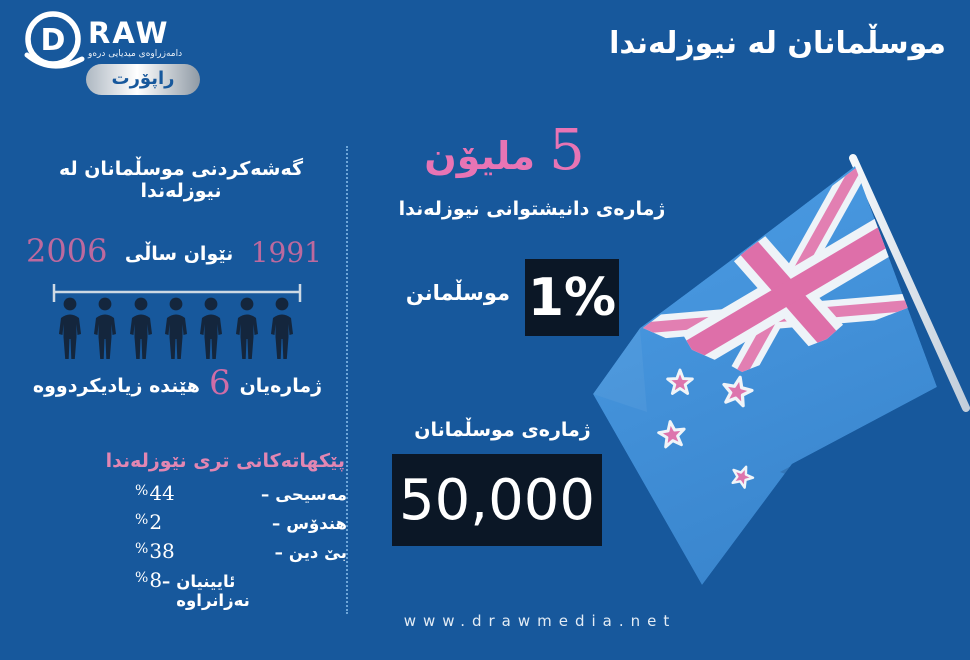 Image resolution: width=970 pixels, height=660 pixels. Describe the element at coordinates (155, 551) in the screenshot. I see `religion-value: %38` at that location.